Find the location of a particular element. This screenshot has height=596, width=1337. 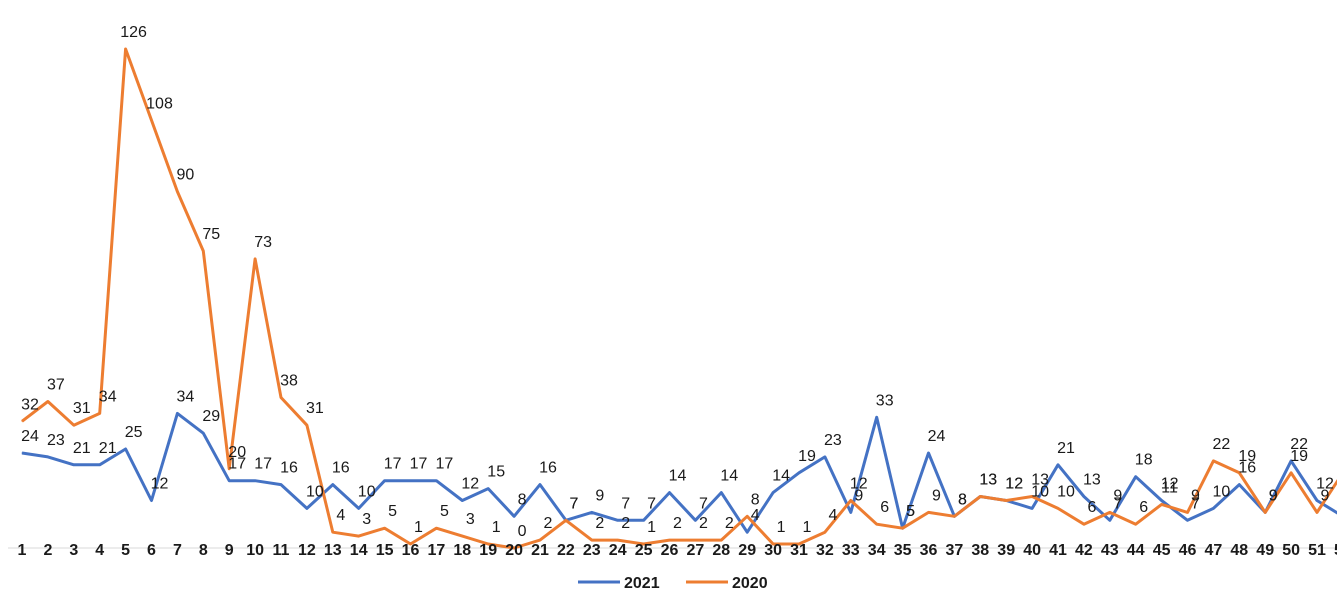

data-label-2020-25: 1 is located at coordinates (651, 527).